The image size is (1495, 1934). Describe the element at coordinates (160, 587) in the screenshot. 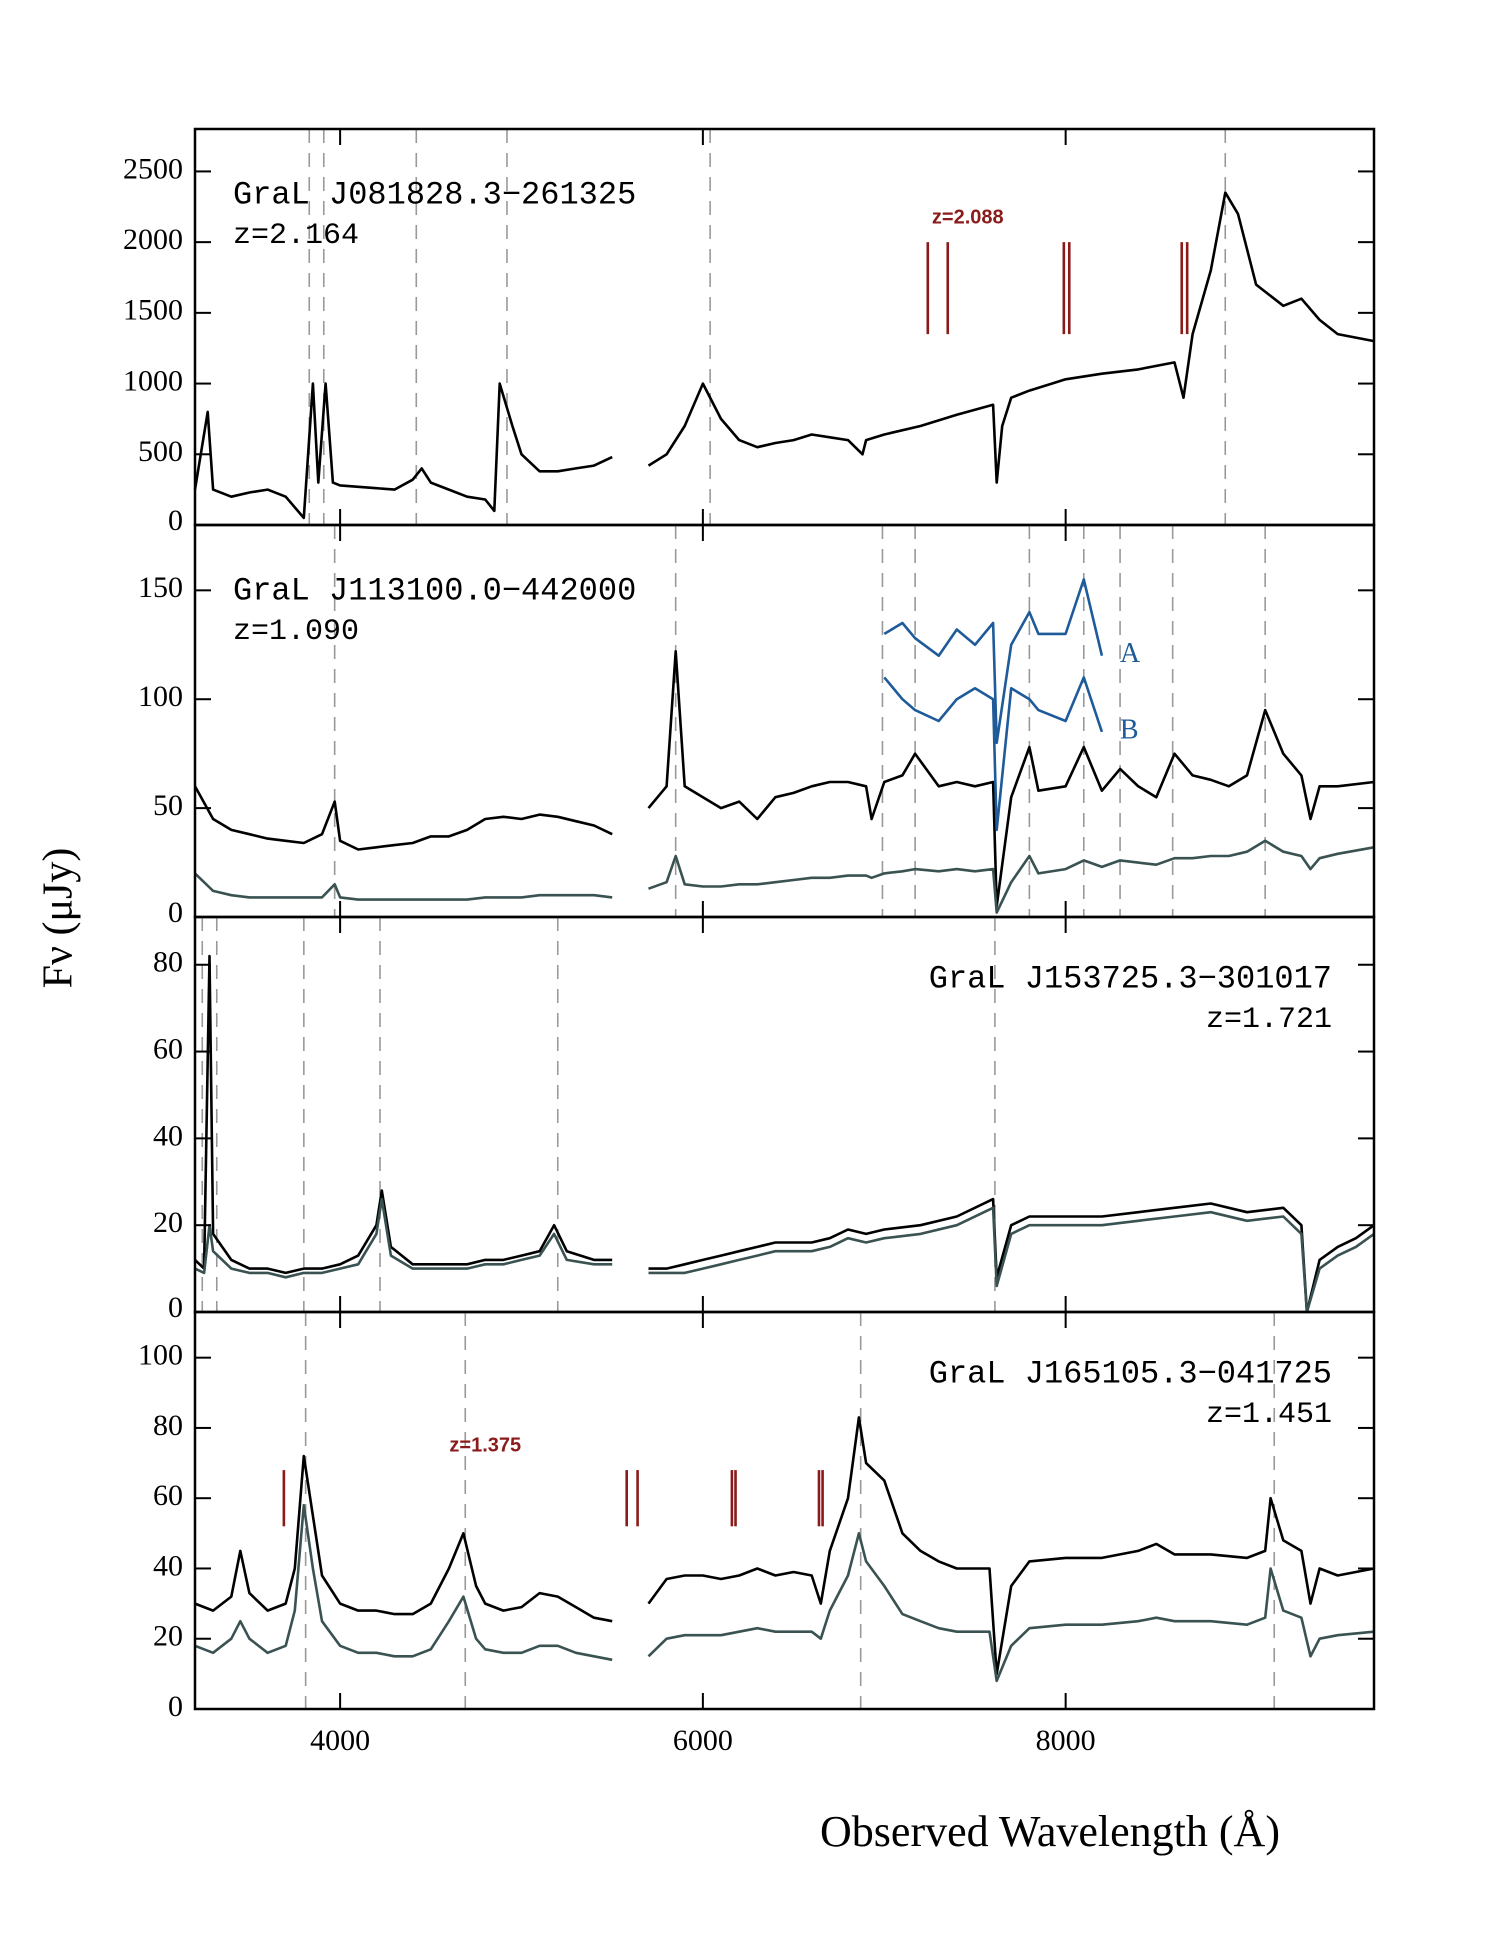

I see `y-tick-label: 150` at that location.